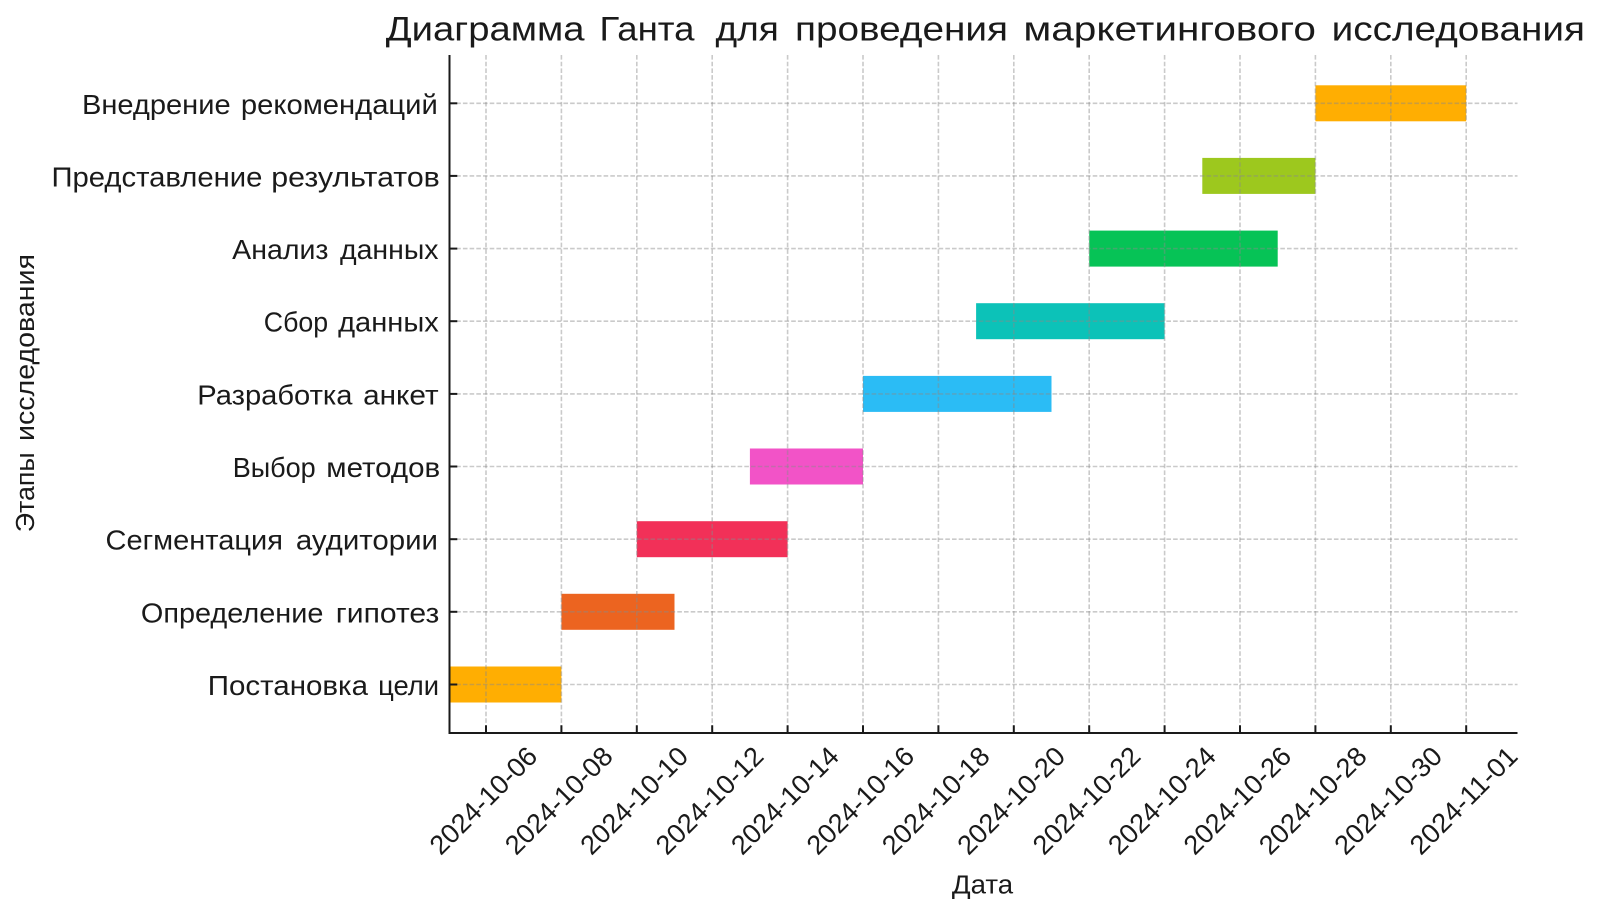 The image size is (1600, 916). What do you see at coordinates (367, 540) in the screenshot?
I see `svg-text: аудитории` at bounding box center [367, 540].